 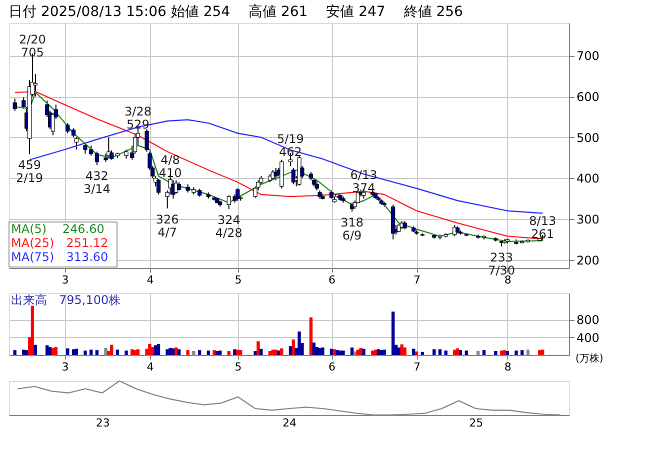 I want to click on y-tick-label: 700, so click(x=588, y=56).